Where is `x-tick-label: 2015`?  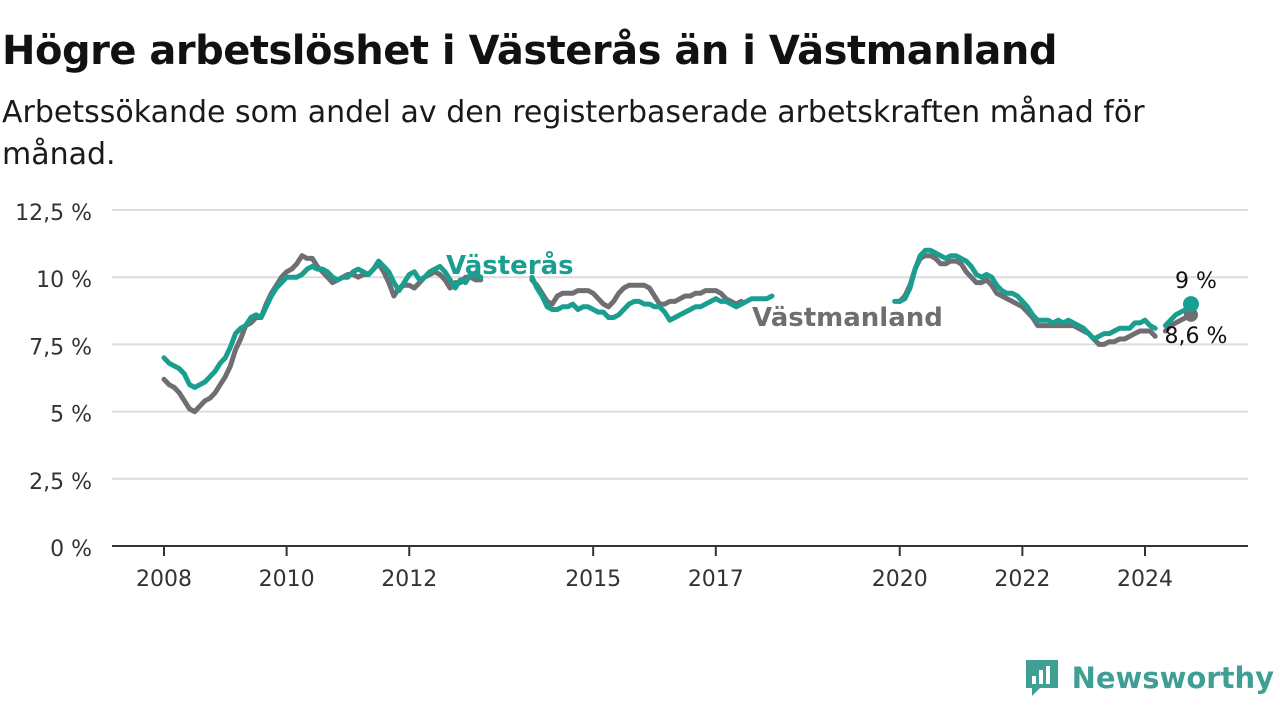 x-tick-label: 2015 is located at coordinates (593, 579).